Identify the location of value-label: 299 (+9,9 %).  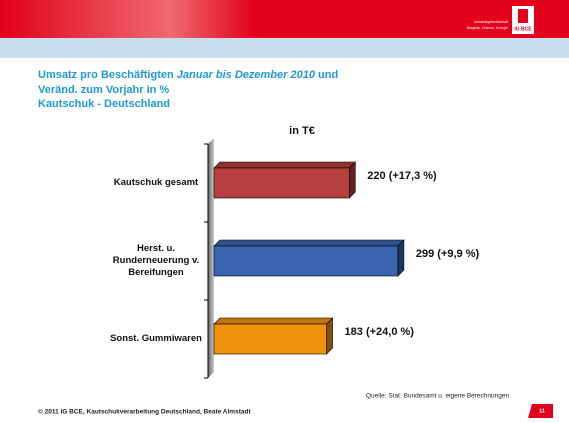
(448, 254).